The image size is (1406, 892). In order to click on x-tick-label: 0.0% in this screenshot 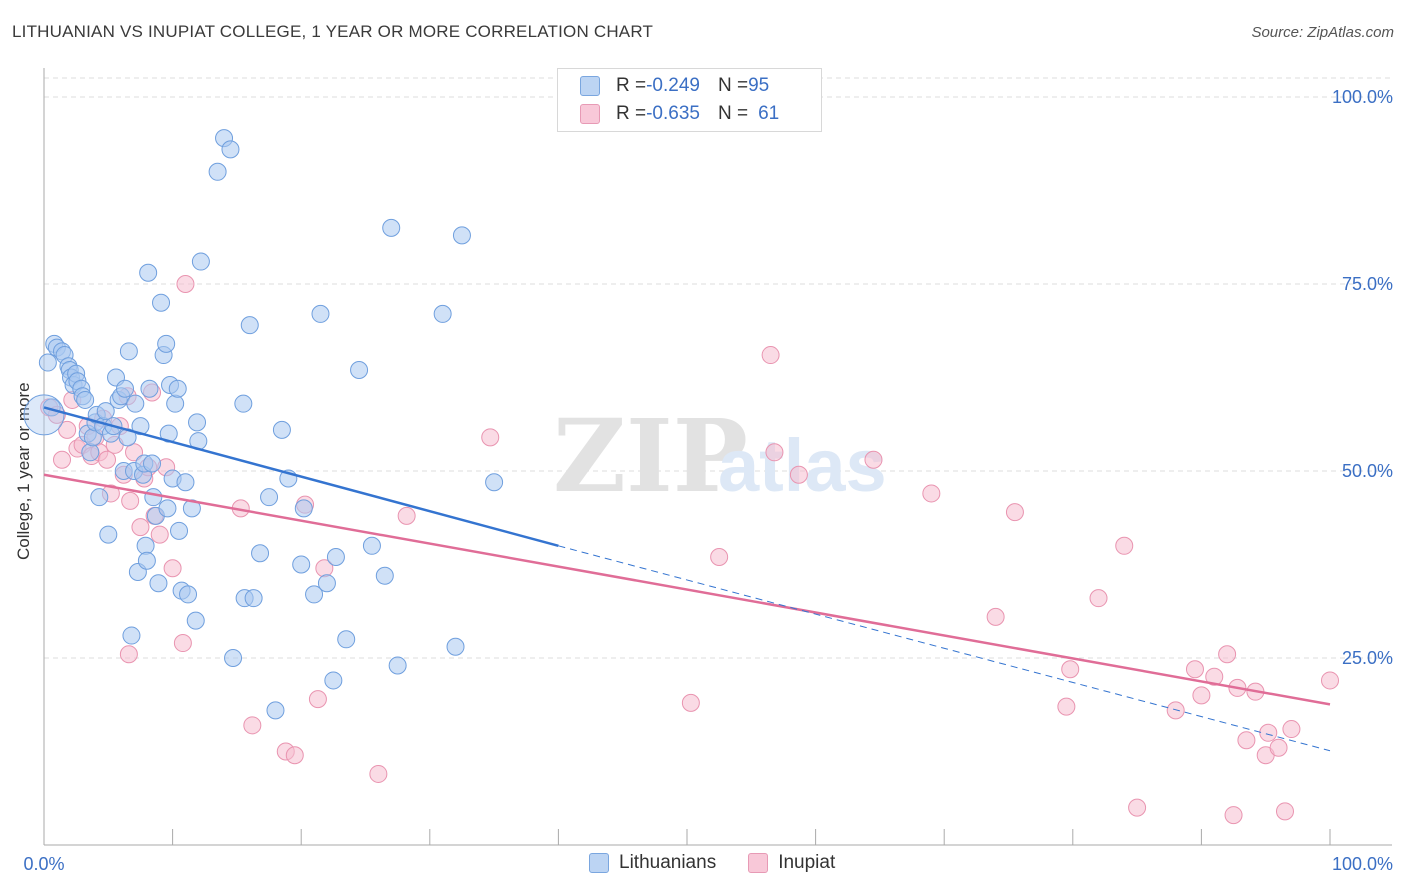, I will do `click(43, 864)`.